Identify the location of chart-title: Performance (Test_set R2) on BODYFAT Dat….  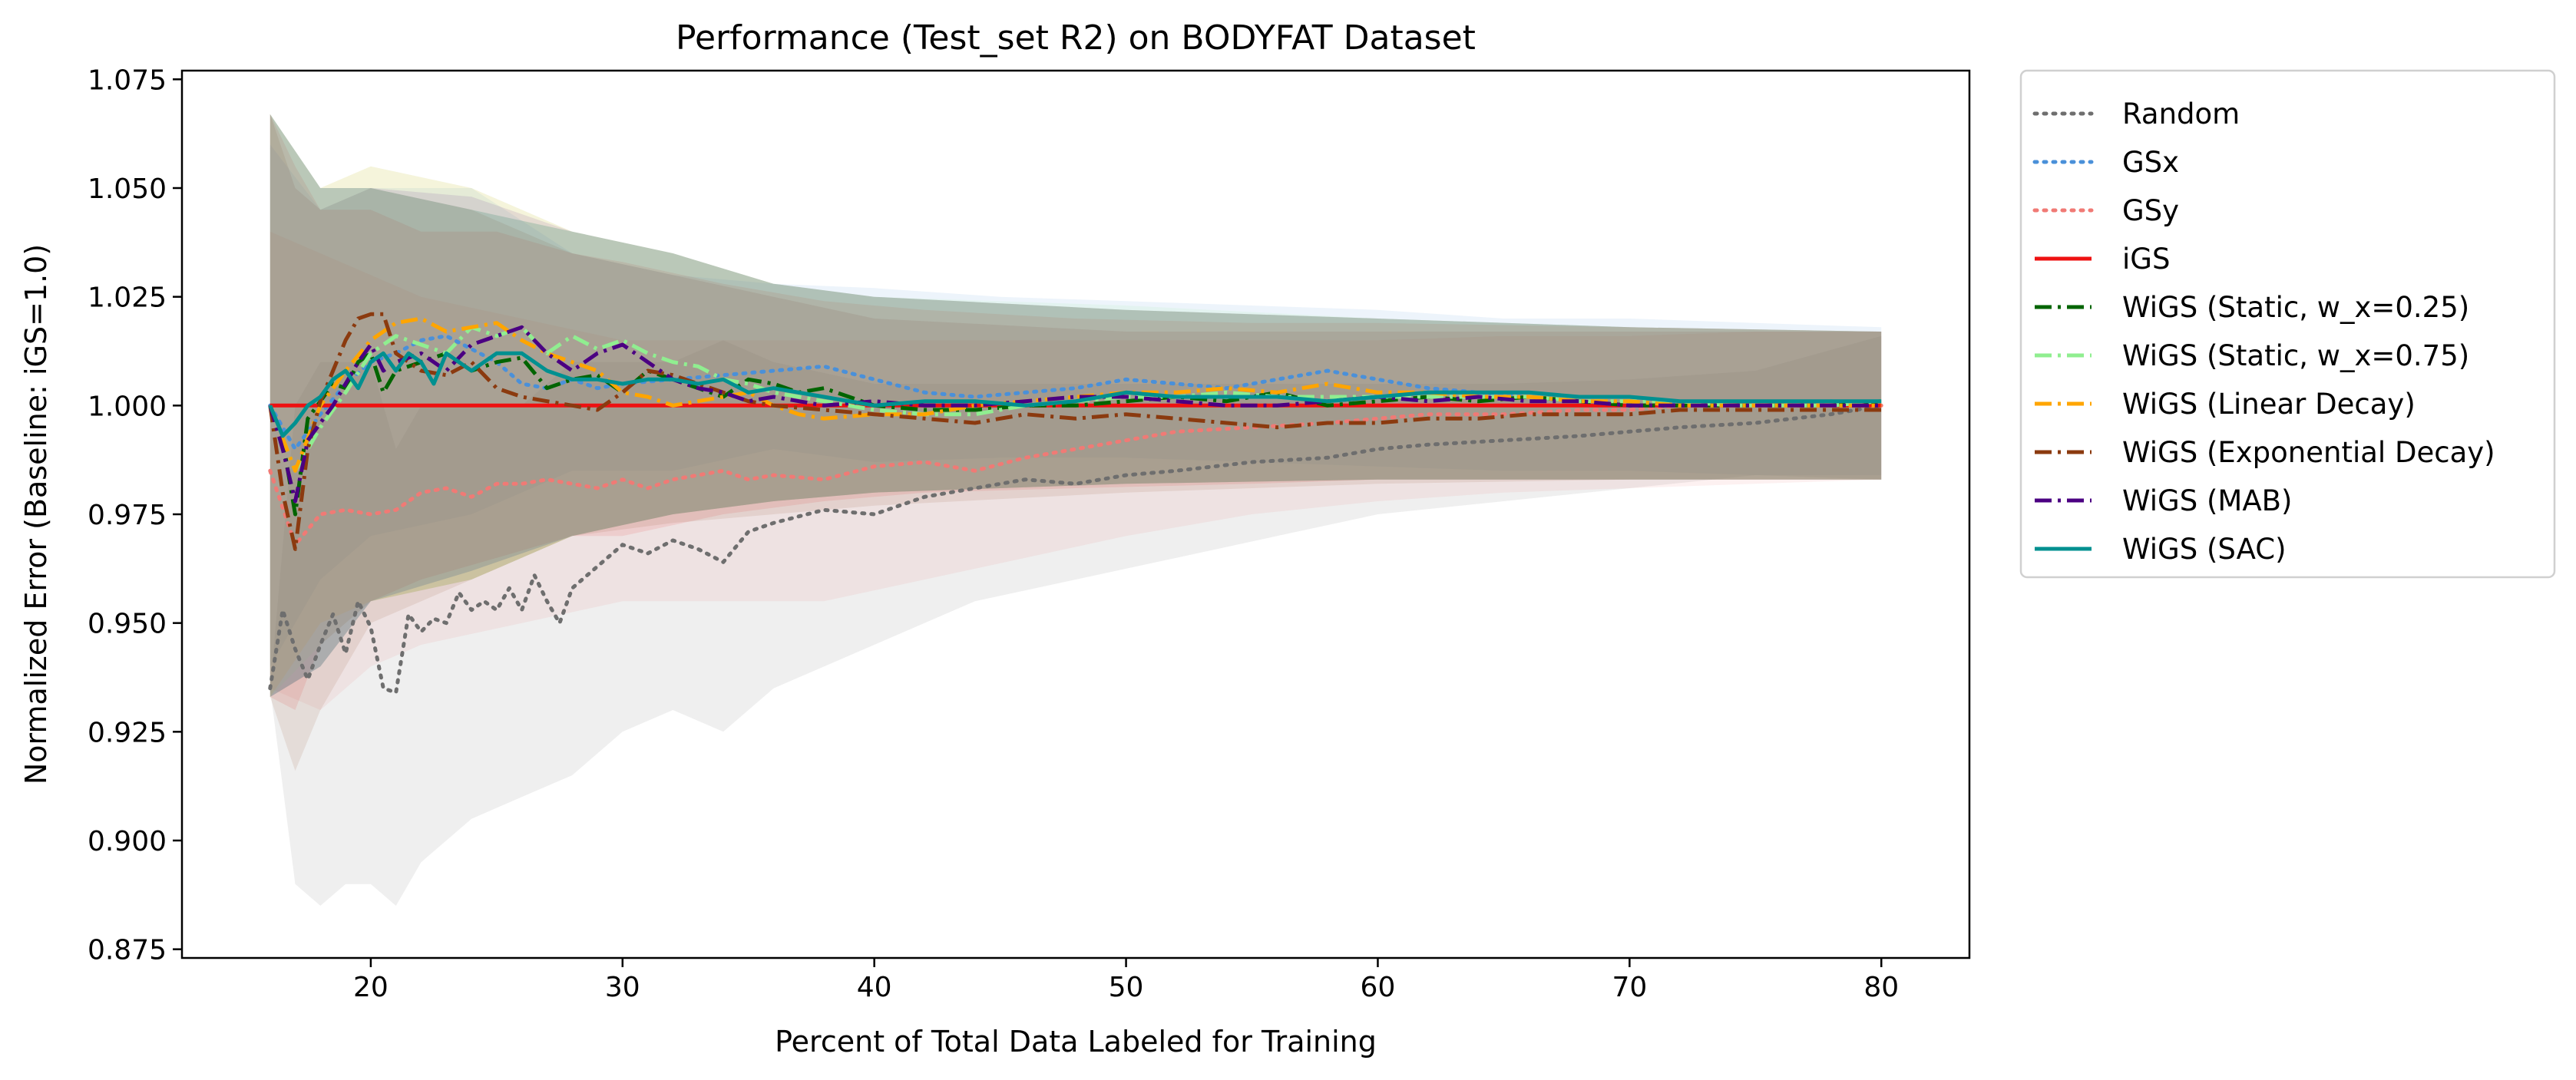
(1076, 38).